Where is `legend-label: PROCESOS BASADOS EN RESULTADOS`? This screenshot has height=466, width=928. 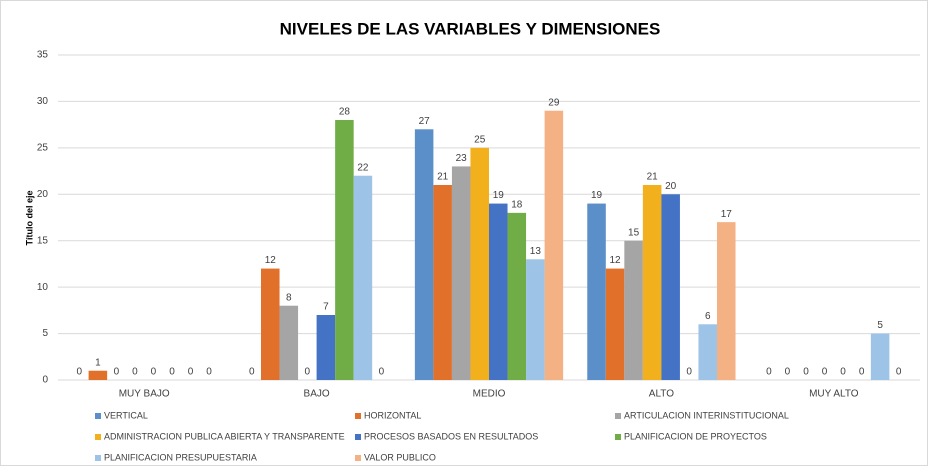
legend-label: PROCESOS BASADOS EN RESULTADOS is located at coordinates (451, 436).